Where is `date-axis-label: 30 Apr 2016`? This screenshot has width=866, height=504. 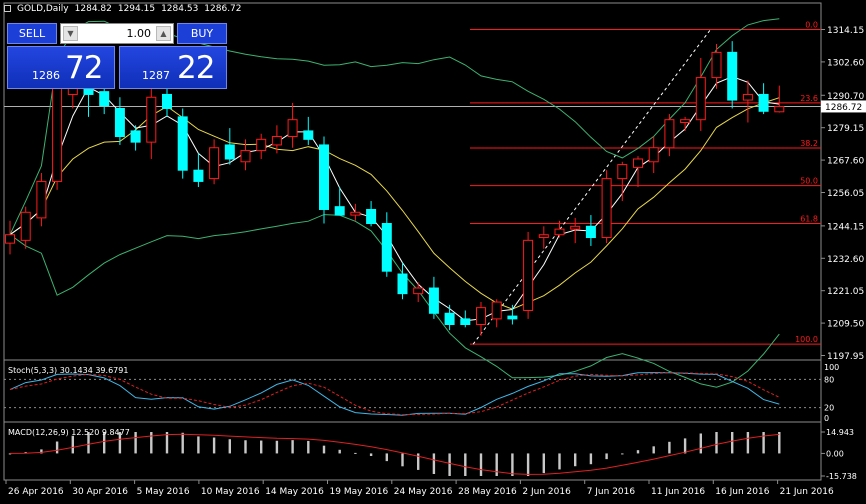
date-axis-label: 30 Apr 2016 is located at coordinates (100, 492).